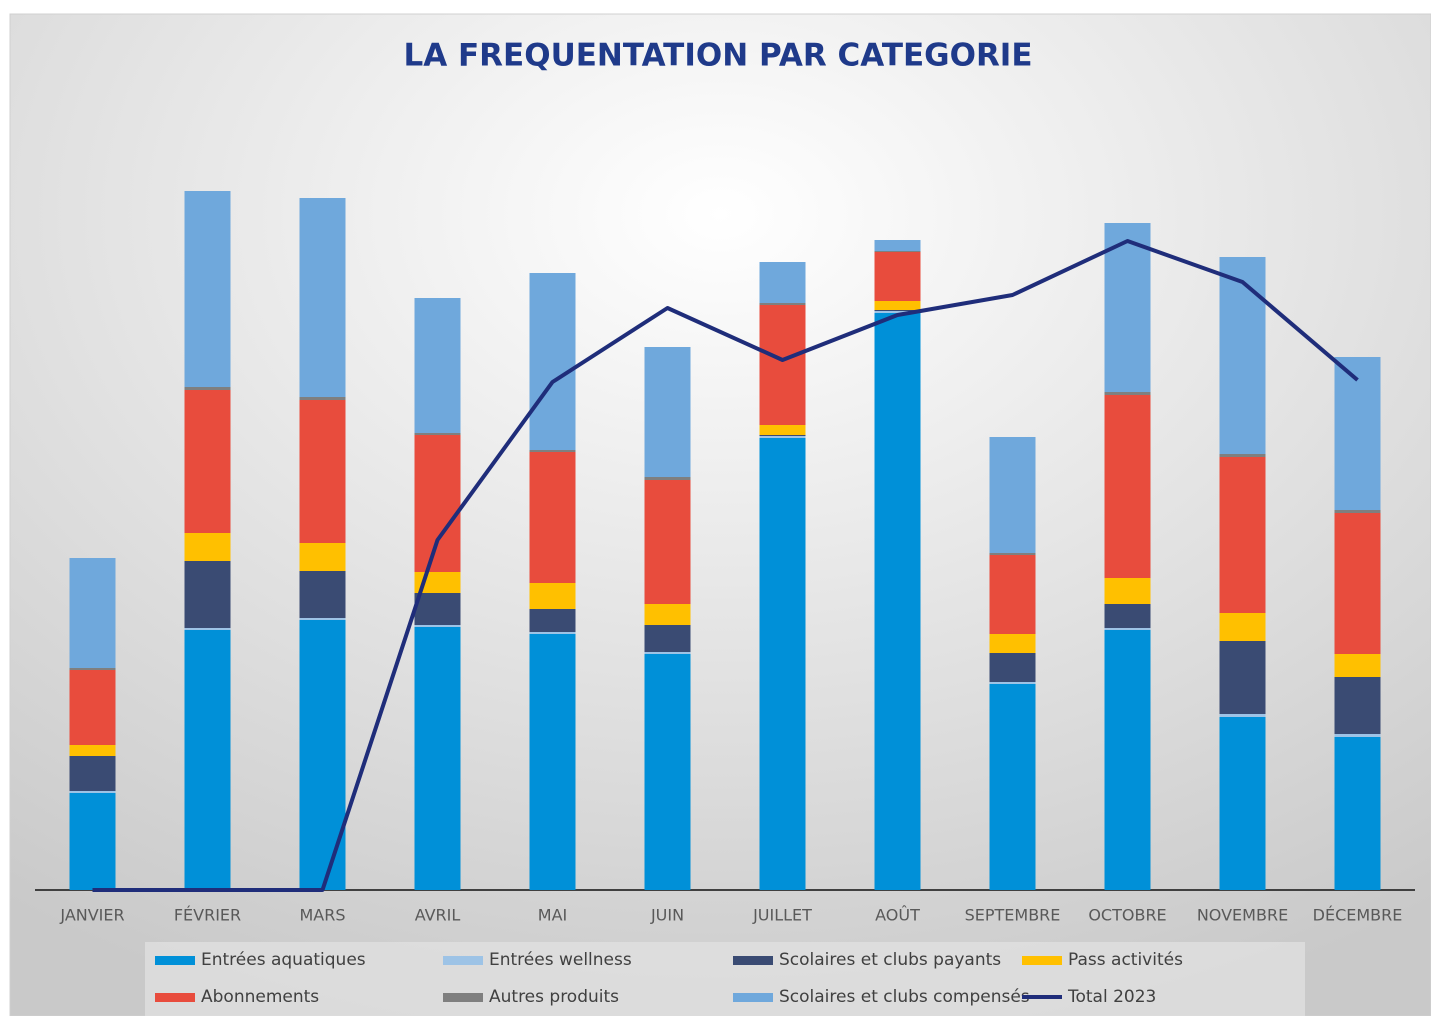 Image resolution: width=1431 pixels, height=1016 pixels. I want to click on x-tick-label: AVRIL, so click(438, 915).